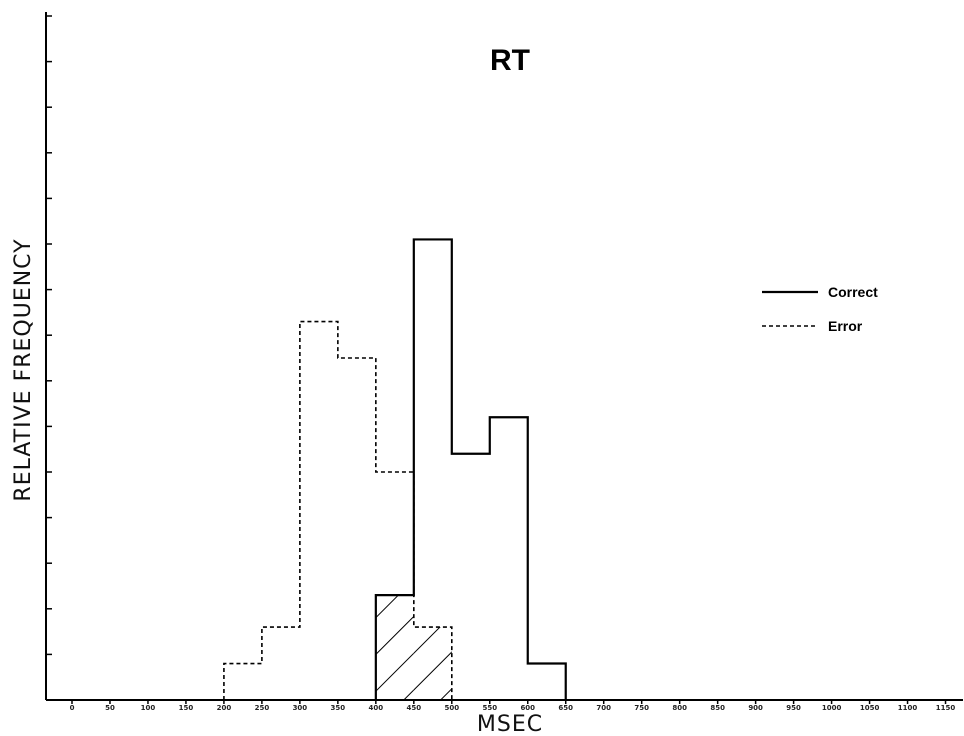 The height and width of the screenshot is (736, 964). I want to click on x-tick-label: 1050, so click(870, 708).